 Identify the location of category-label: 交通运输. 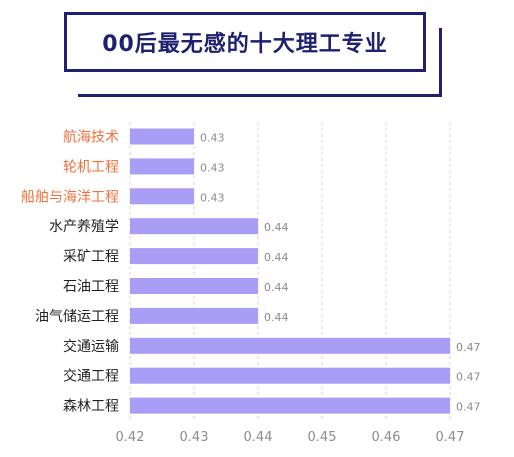
(91, 346).